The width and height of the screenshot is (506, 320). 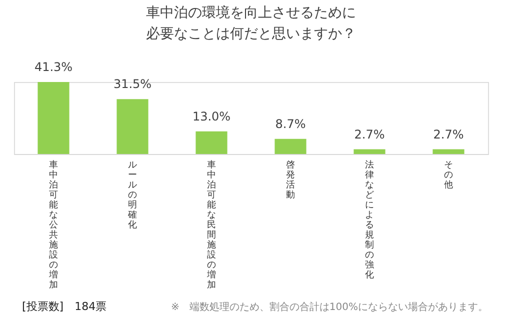 I want to click on text: 車中泊の環境を向上させるために, so click(x=251, y=13).